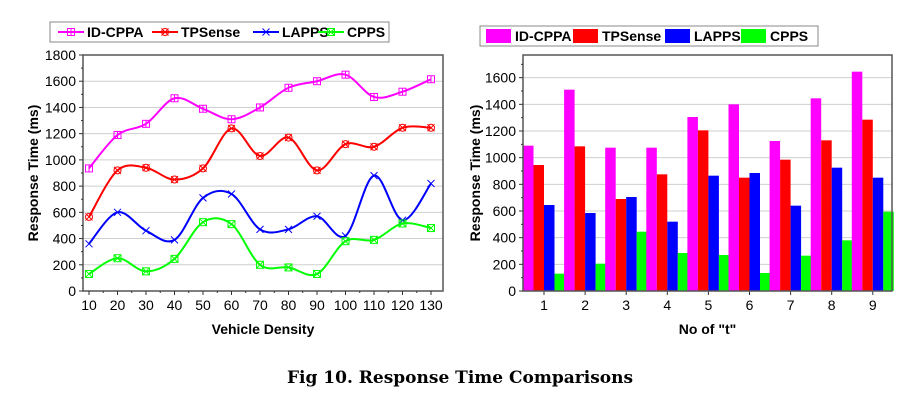 The height and width of the screenshot is (415, 920). What do you see at coordinates (146, 305) in the screenshot?
I see `x-tick-label: 30` at bounding box center [146, 305].